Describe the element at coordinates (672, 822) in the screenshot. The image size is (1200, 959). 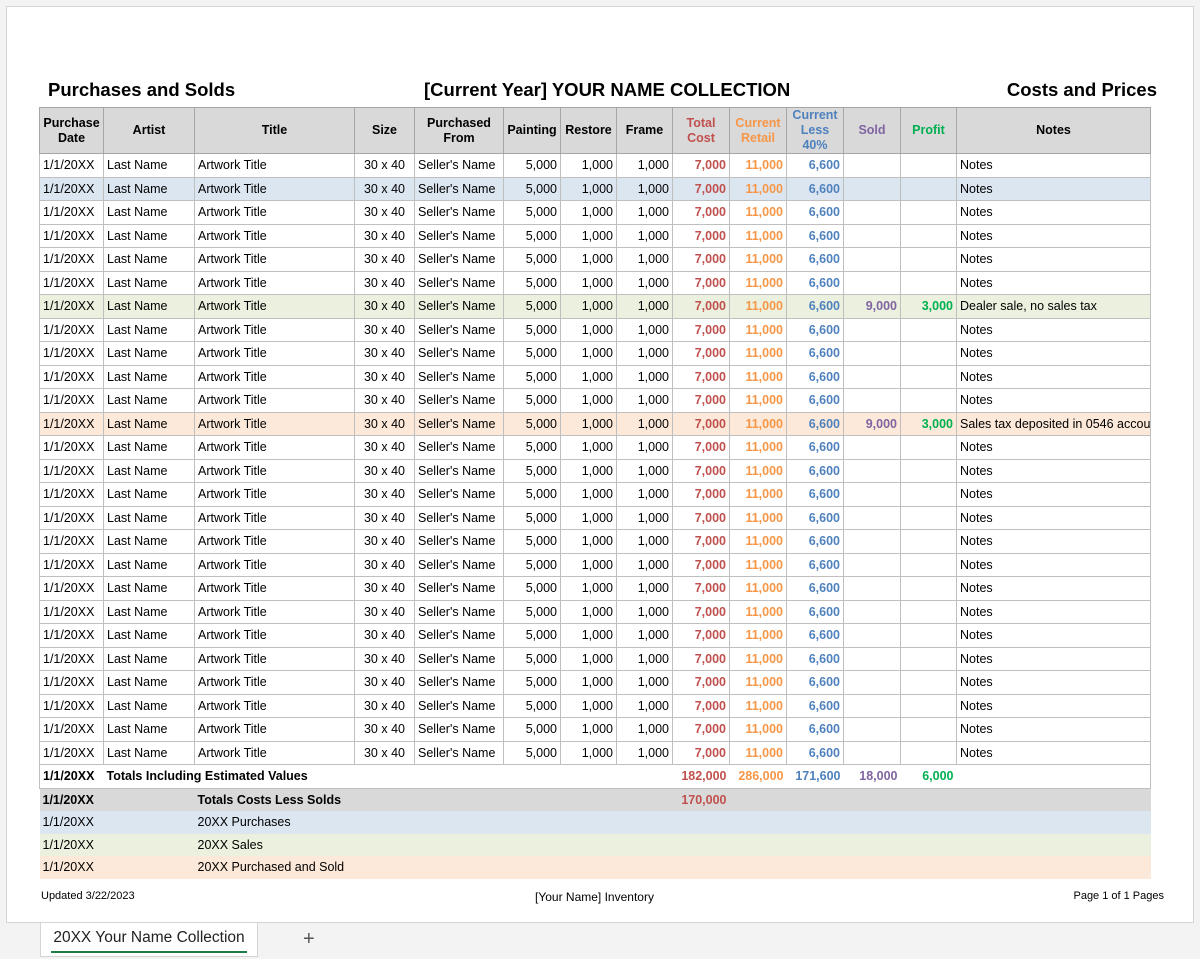
I see `legend-label: 20XX Purchases` at that location.